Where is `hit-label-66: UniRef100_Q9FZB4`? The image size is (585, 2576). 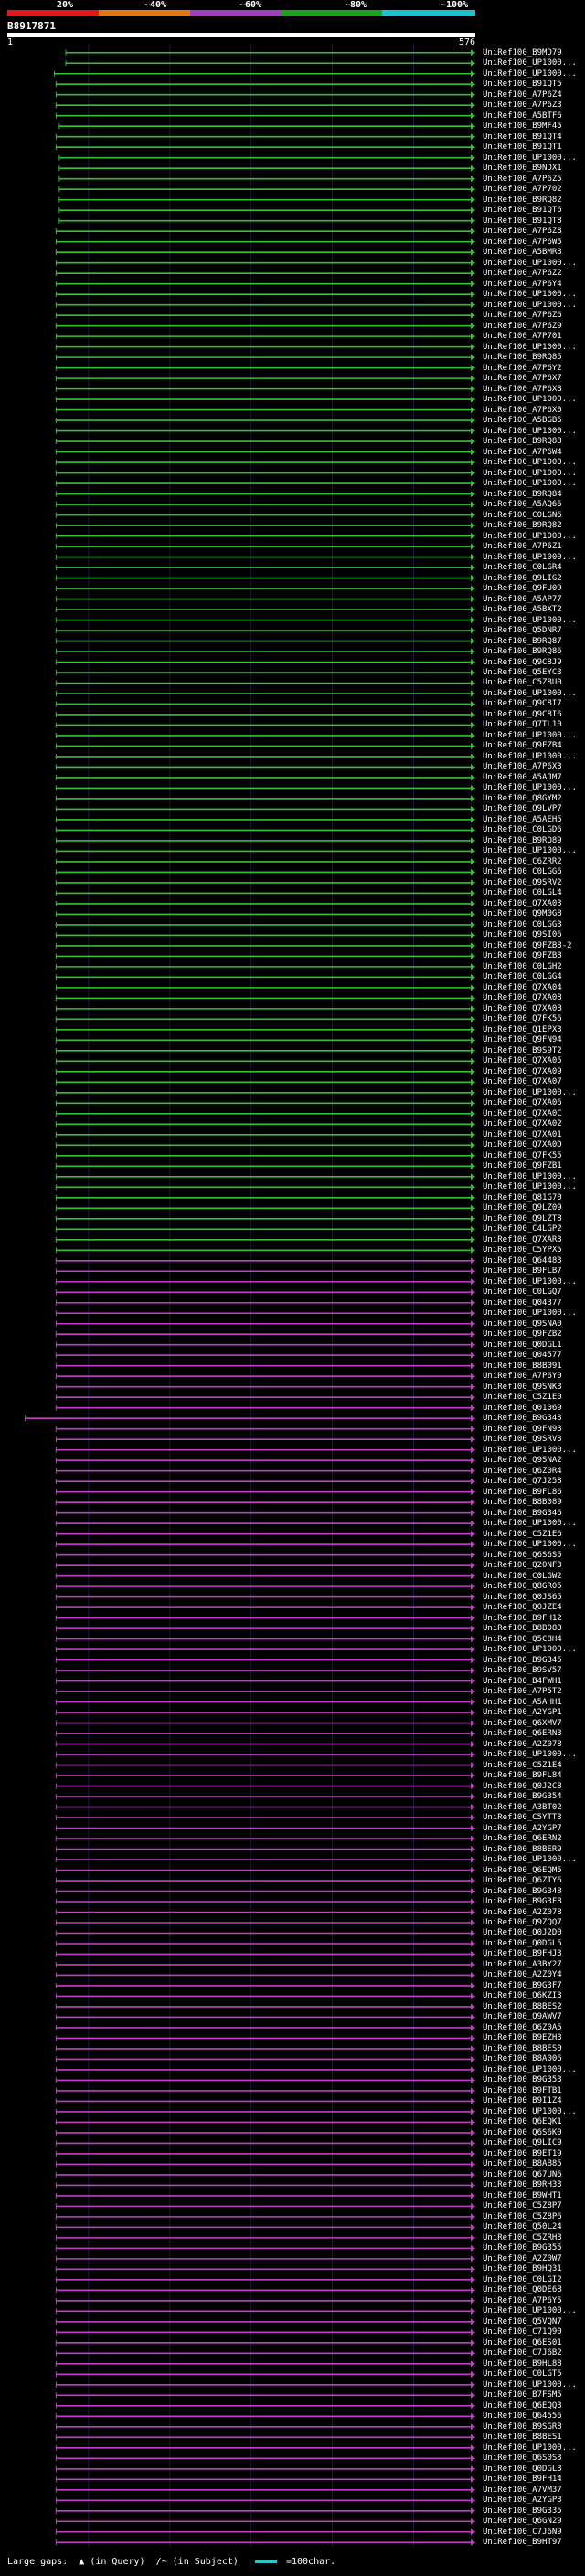 hit-label-66: UniRef100_Q9FZB4 is located at coordinates (522, 746).